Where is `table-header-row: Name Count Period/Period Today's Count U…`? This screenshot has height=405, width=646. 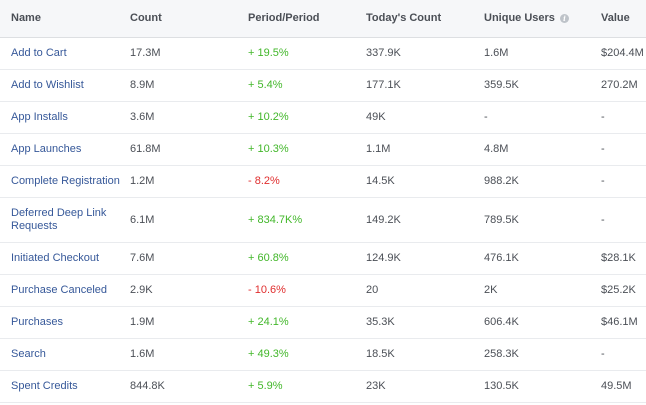 table-header-row: Name Count Period/Period Today's Count U… is located at coordinates (323, 19).